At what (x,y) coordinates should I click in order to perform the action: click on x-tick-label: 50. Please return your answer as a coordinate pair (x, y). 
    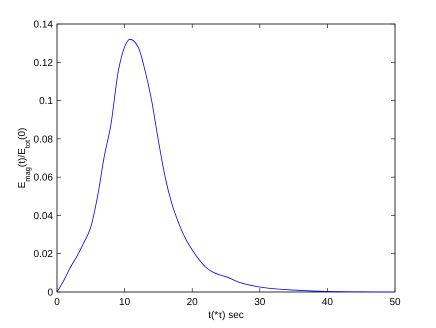
    Looking at the image, I should click on (395, 302).